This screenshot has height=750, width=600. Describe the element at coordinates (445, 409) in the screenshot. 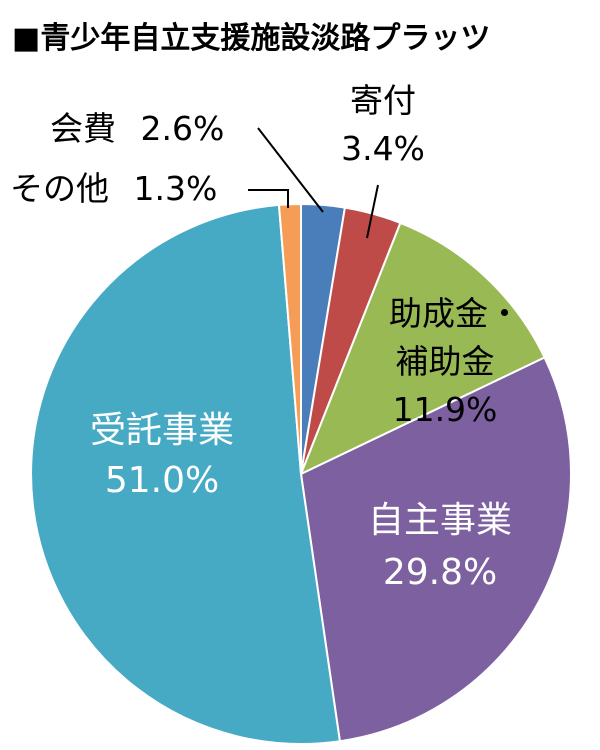

I see `label-josei-value: 11.9%` at that location.